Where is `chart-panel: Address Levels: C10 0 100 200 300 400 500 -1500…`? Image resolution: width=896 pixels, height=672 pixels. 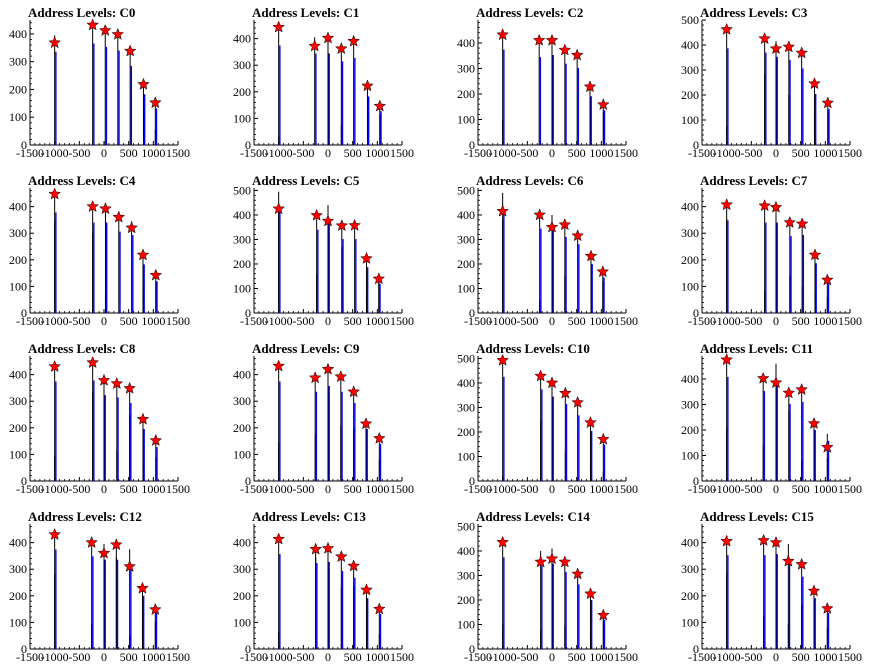
chart-panel: Address Levels: C10 0 100 200 300 400 500 -1500… is located at coordinates (560, 420).